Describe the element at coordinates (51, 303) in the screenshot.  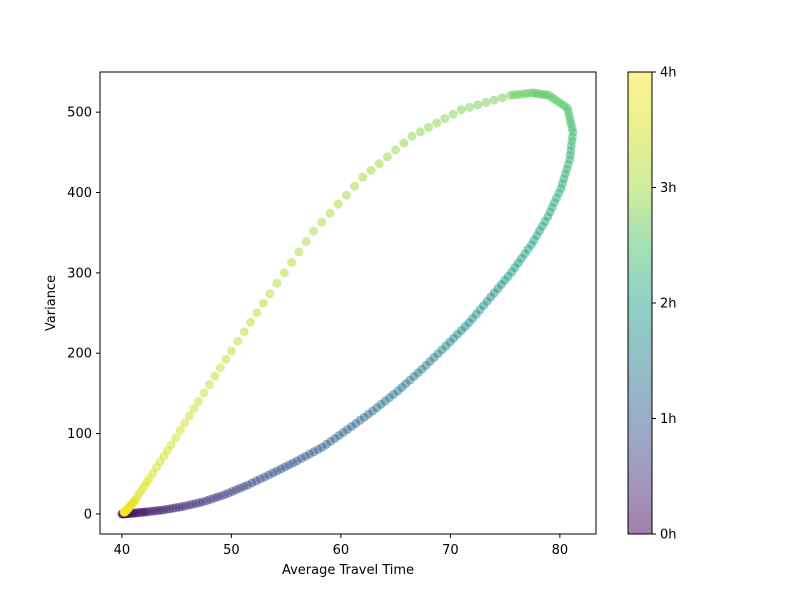
I see `y-axis-label: Variance` at that location.